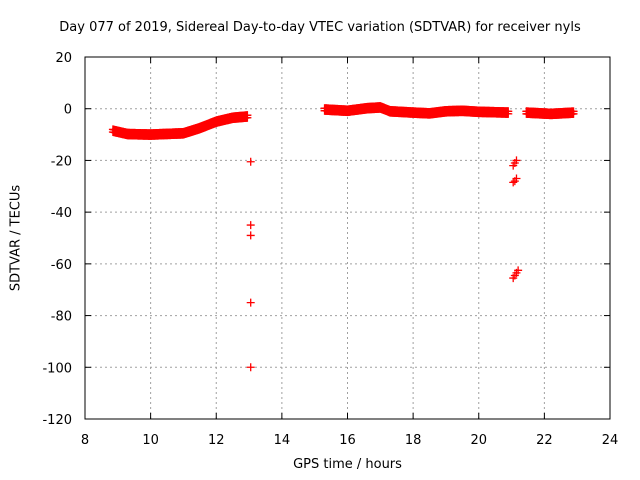 The width and height of the screenshot is (640, 480). Describe the element at coordinates (57, 368) in the screenshot. I see `y-tick-label: -100` at that location.